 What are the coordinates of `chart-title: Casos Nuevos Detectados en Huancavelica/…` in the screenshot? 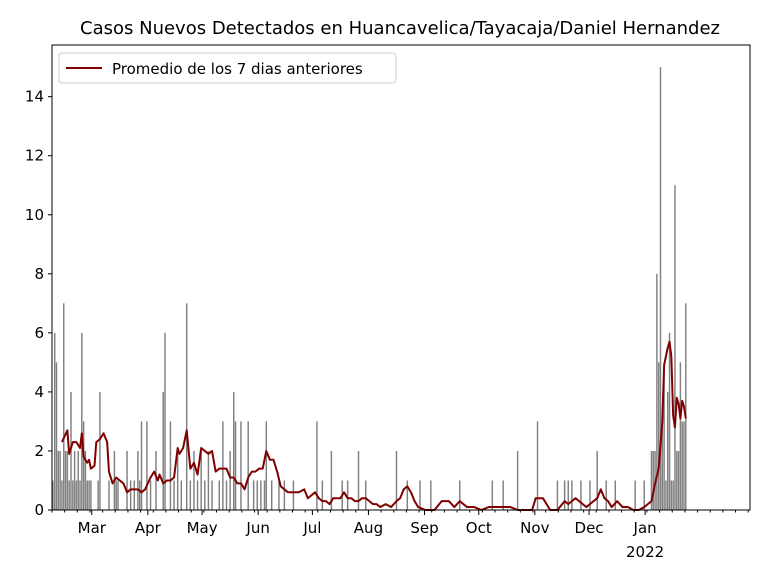 It's located at (400, 28).